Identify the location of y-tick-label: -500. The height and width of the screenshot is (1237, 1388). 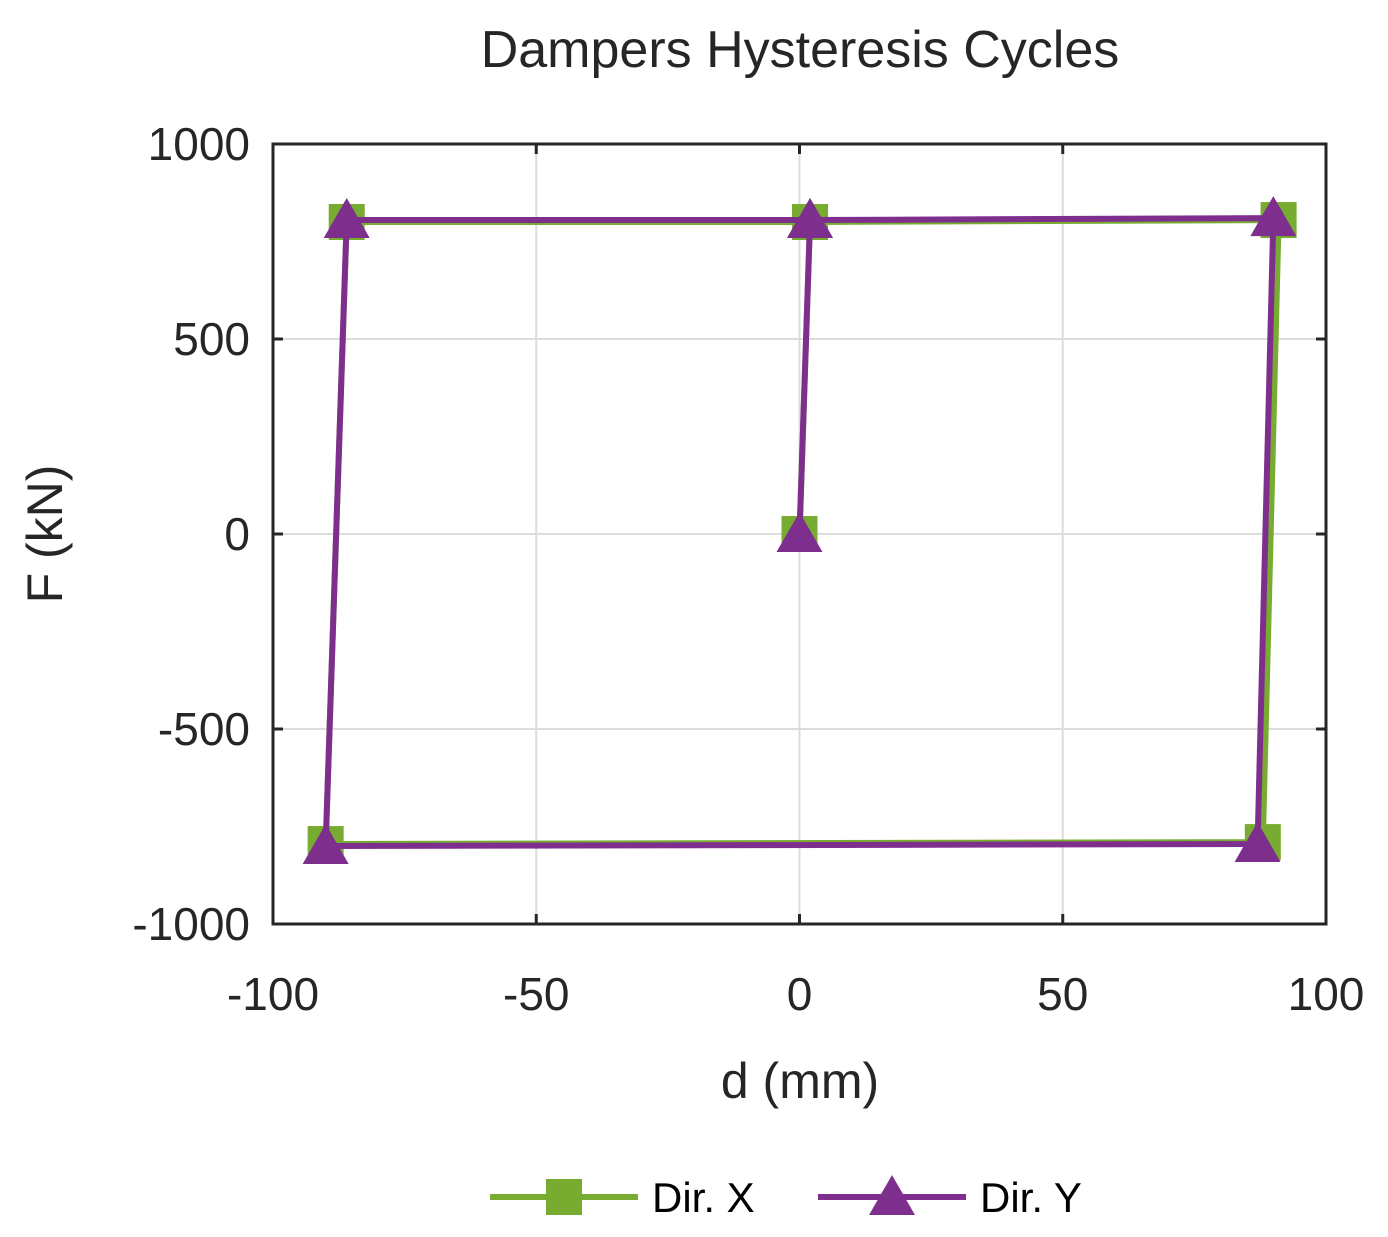
(204, 729).